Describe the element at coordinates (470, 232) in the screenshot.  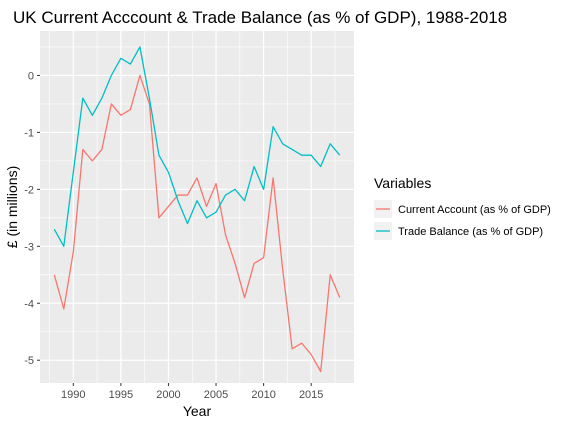
I see `legend-label-2: Trade Balance (as % of GDP)` at that location.